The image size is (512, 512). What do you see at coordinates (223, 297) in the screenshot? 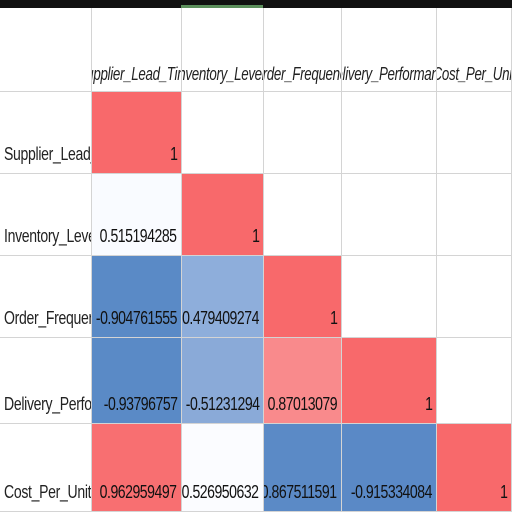
I see `matrix-cell: -0.479409274` at bounding box center [223, 297].